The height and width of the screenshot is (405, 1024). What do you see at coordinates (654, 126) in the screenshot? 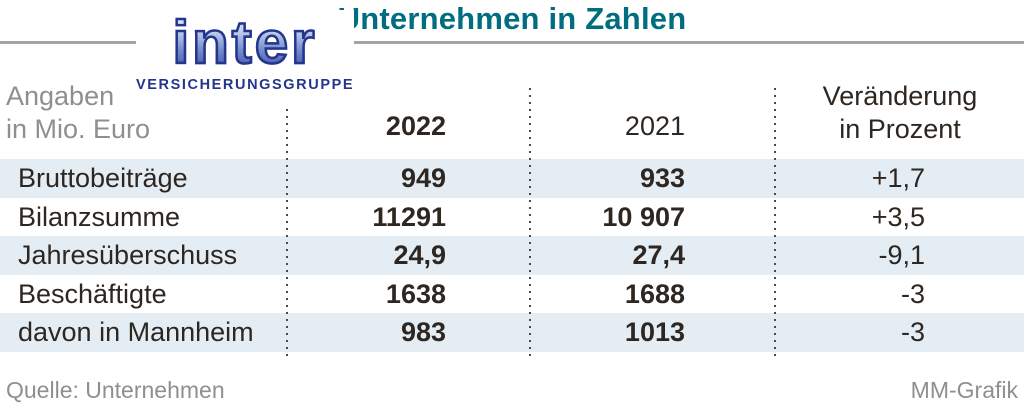
I see `column-header-2021: 2021` at bounding box center [654, 126].